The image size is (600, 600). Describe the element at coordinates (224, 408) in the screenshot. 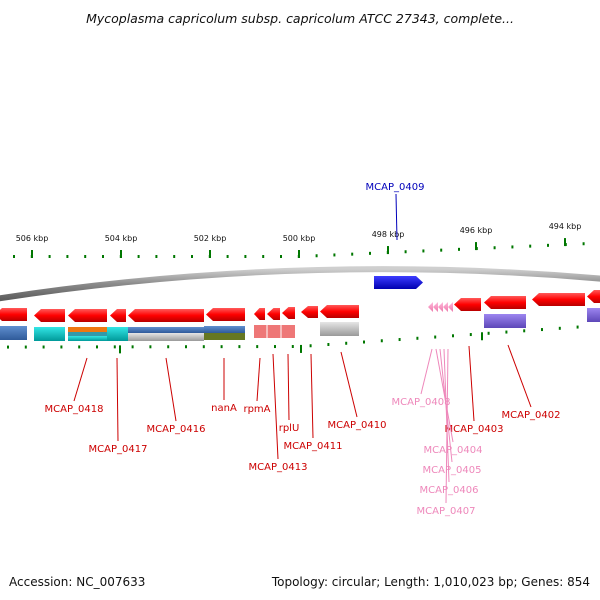

I see `gene-label-nana: nanA` at that location.